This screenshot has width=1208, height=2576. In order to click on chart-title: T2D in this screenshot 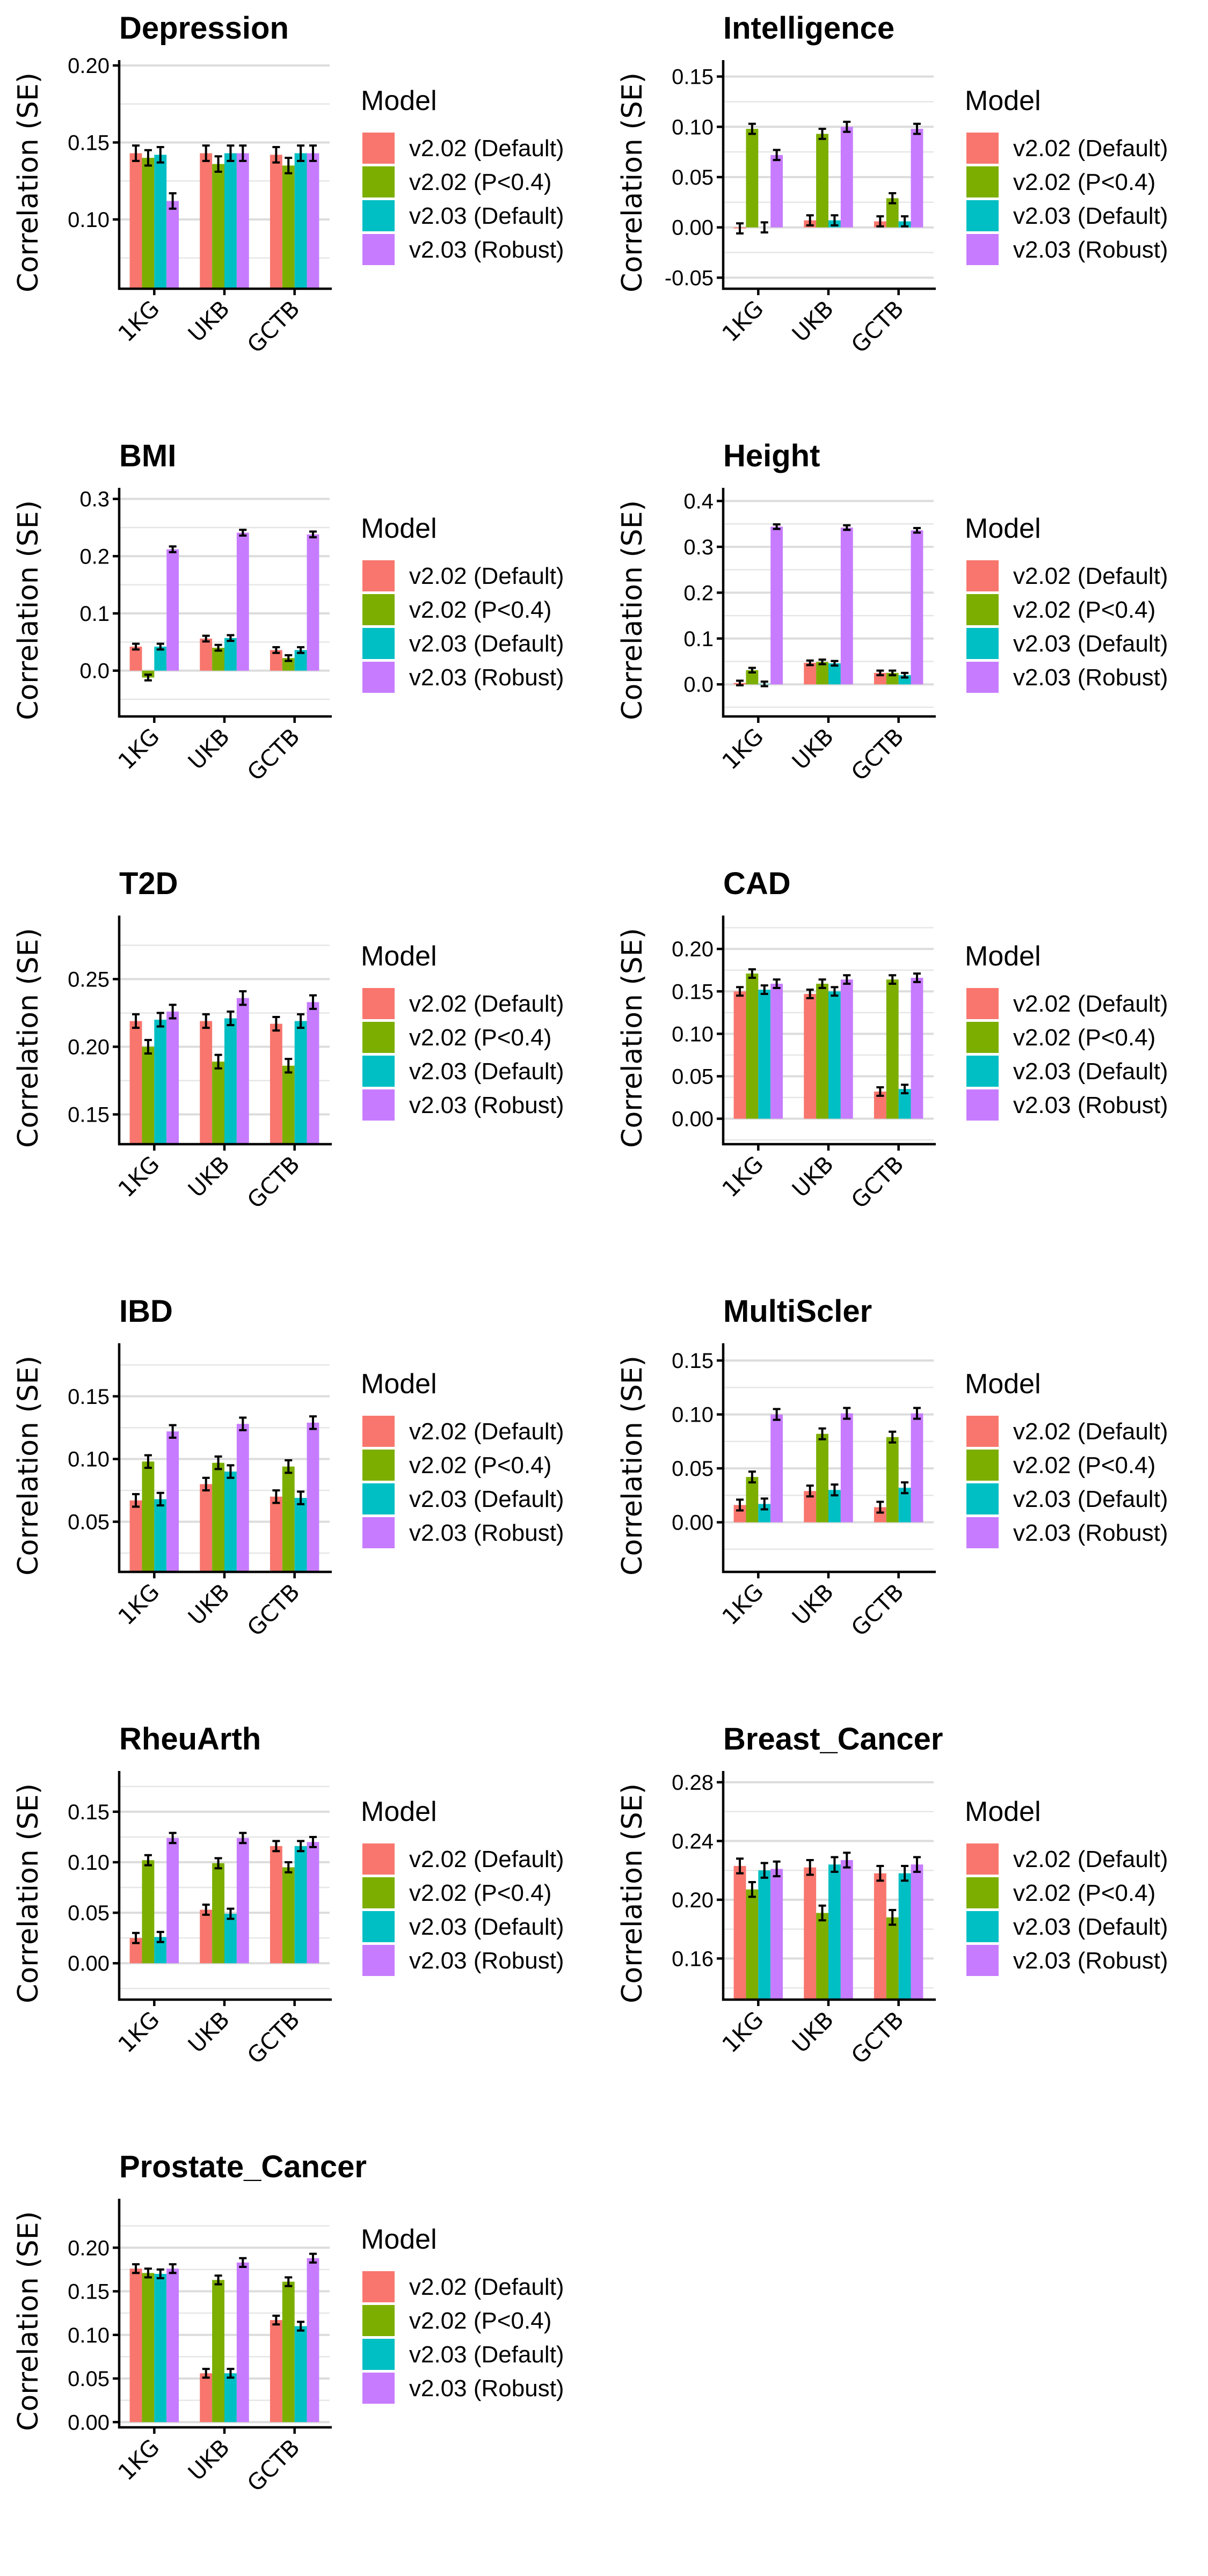, I will do `click(148, 883)`.